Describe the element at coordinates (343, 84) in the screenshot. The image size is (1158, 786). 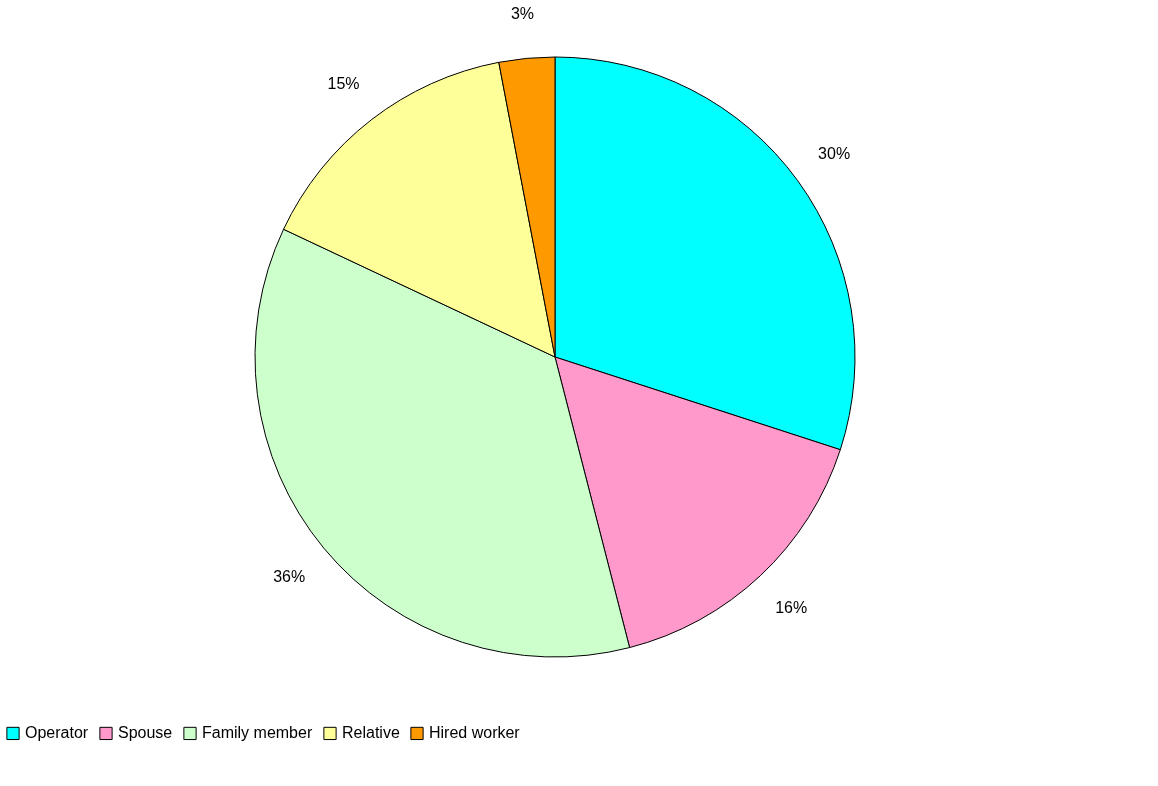
I see `data-label: 15%` at that location.